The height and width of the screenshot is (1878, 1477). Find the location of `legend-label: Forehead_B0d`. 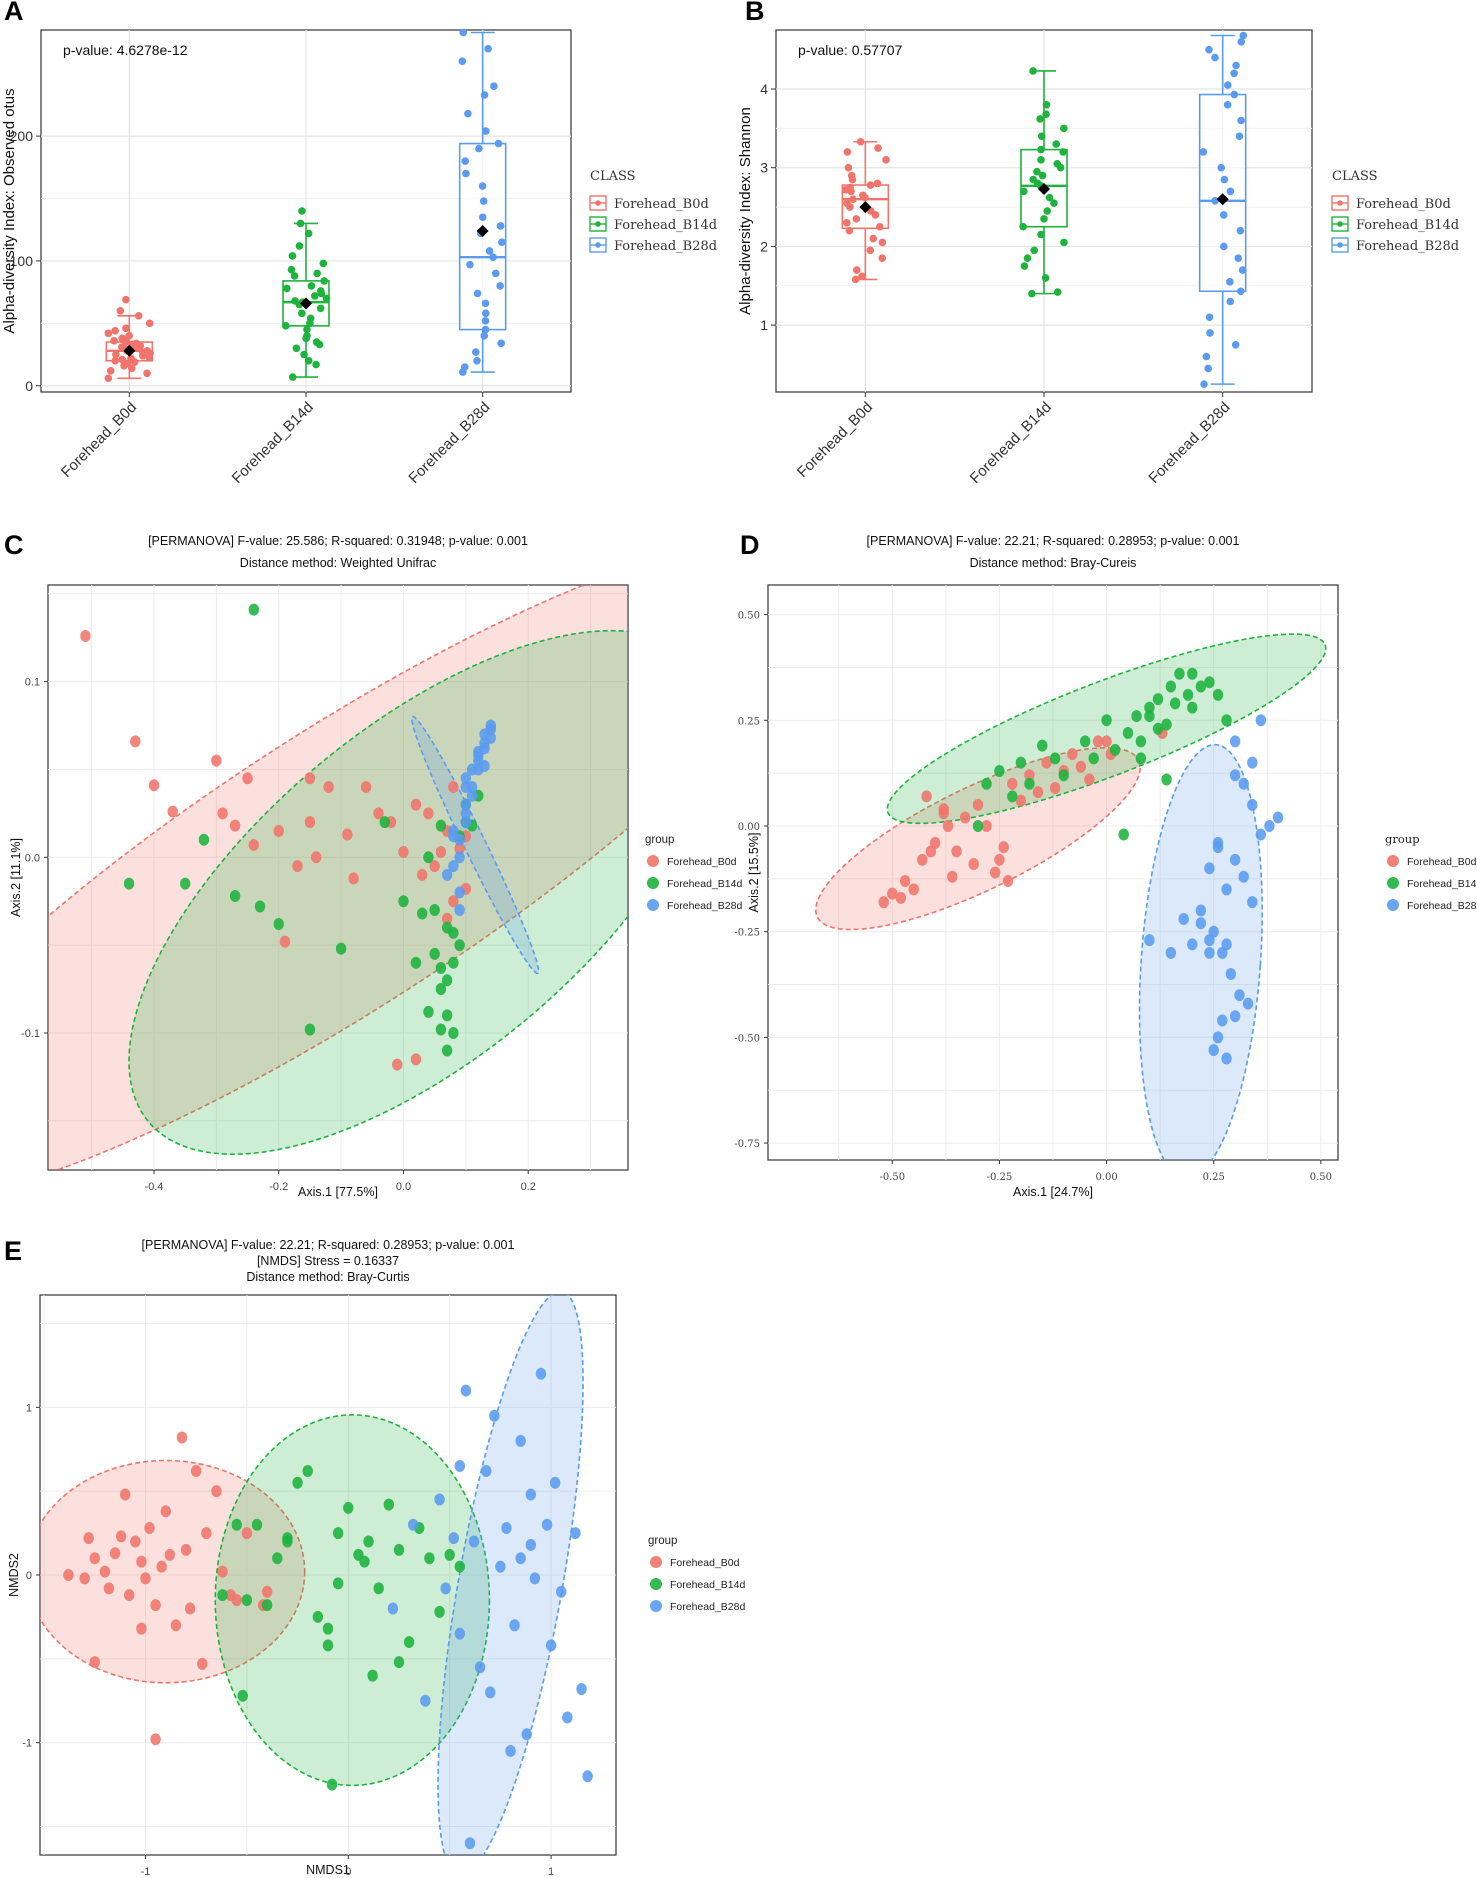

legend-label: Forehead_B0d is located at coordinates (661, 204).